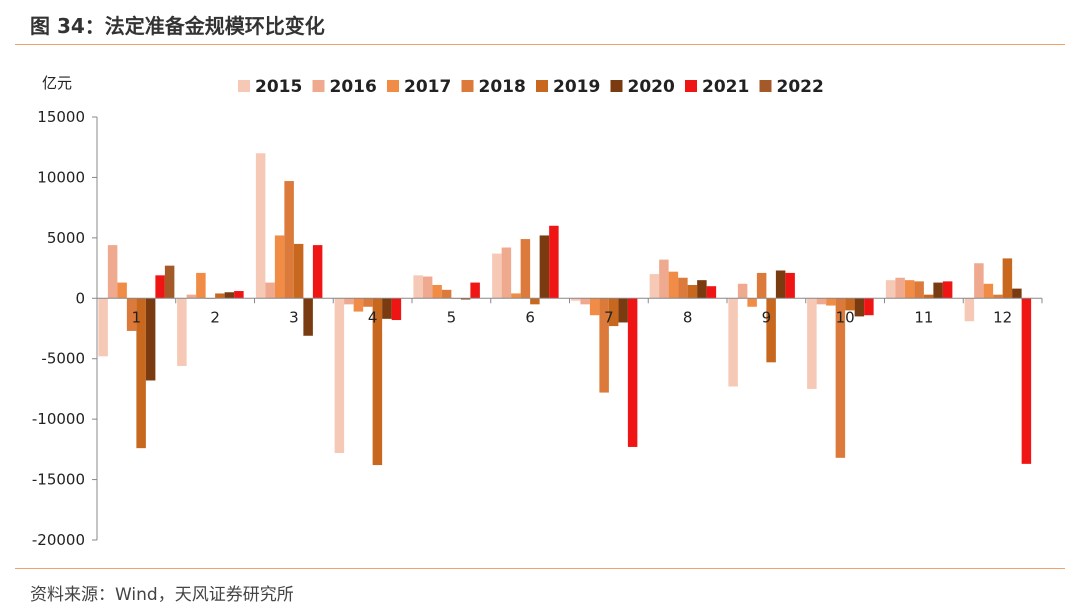  What do you see at coordinates (452, 317) in the screenshot?
I see `x-tick-label: 5` at bounding box center [452, 317].